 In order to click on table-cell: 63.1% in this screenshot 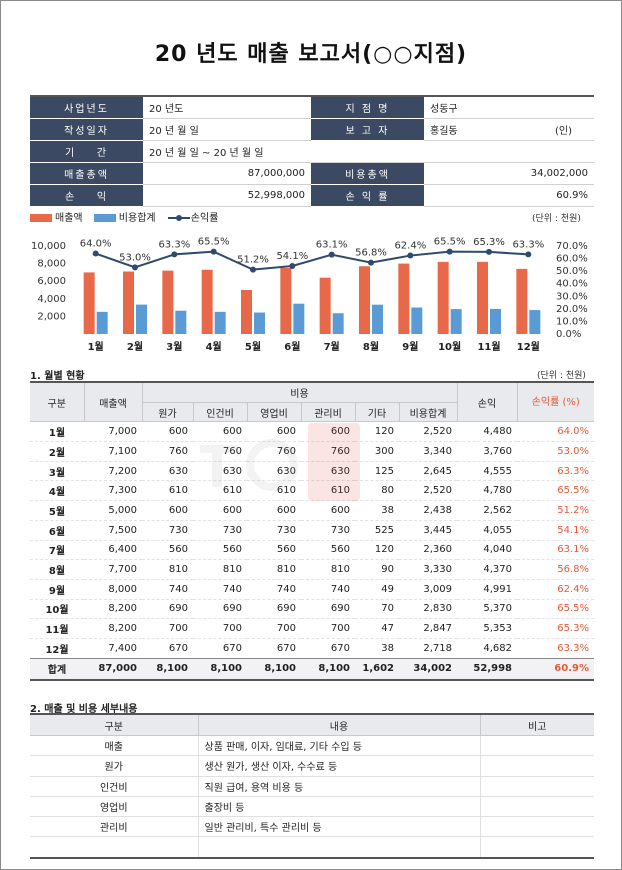, I will do `click(555, 550)`.